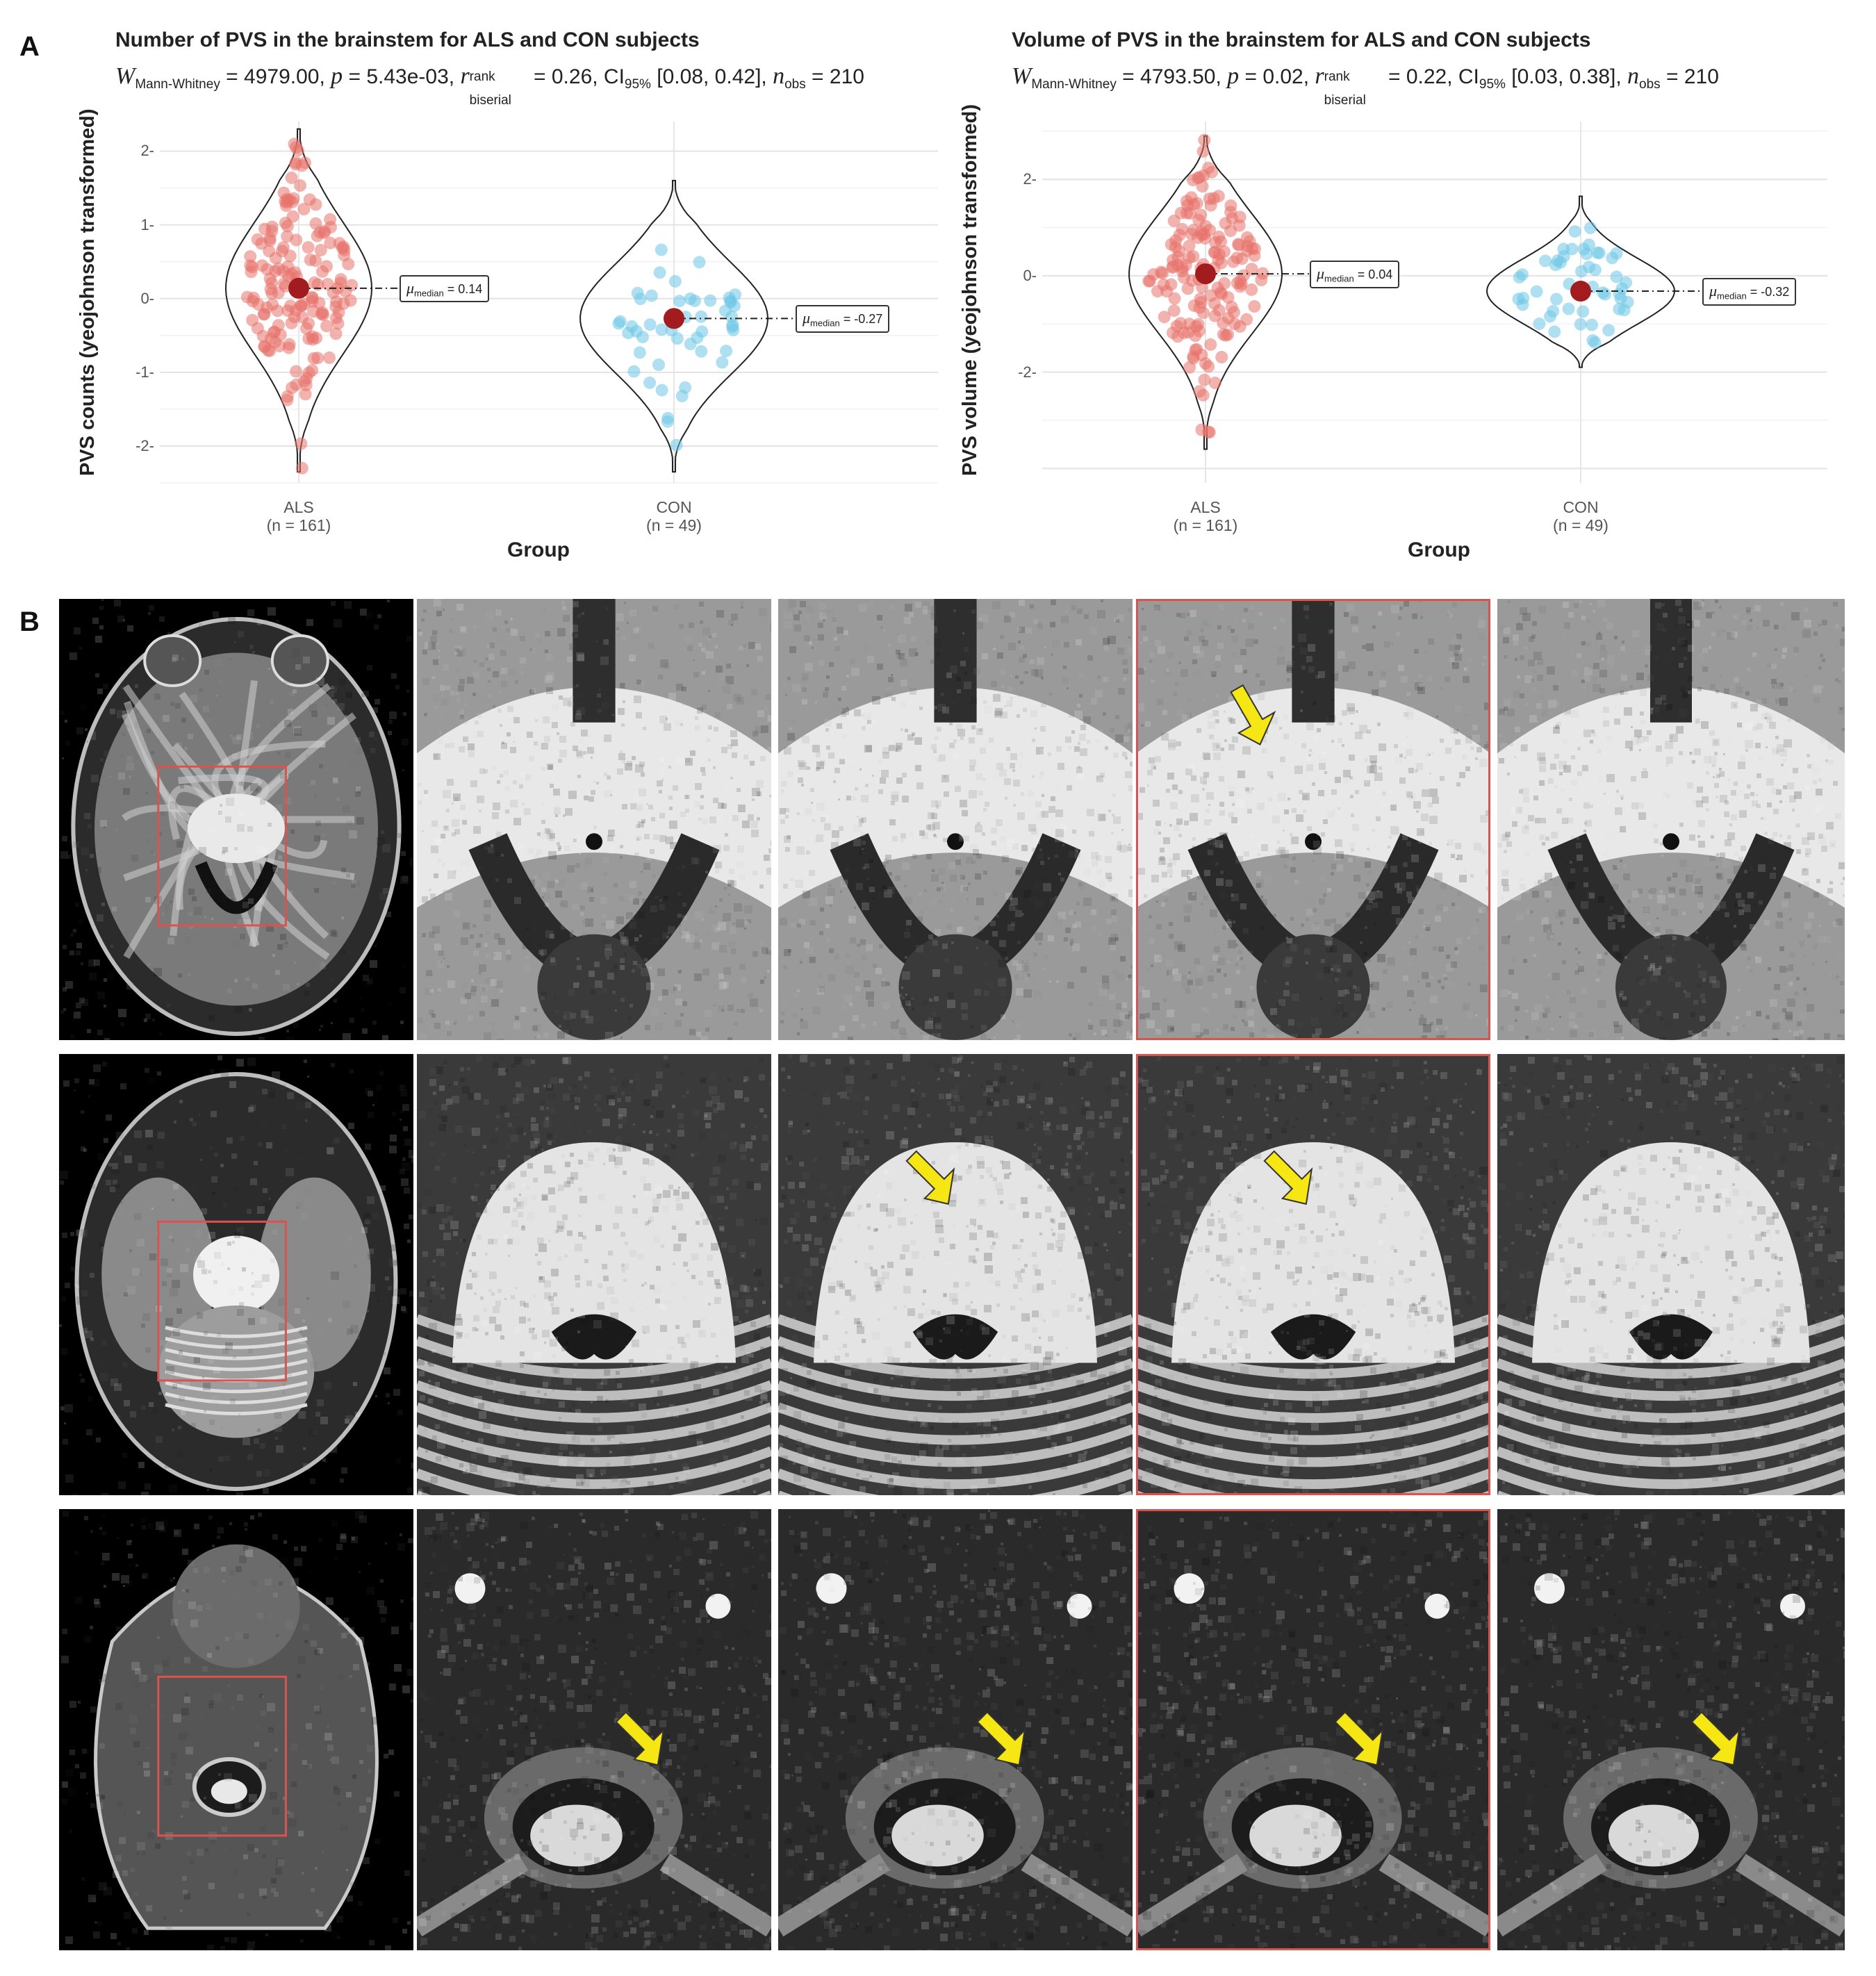  What do you see at coordinates (1434, 302) in the screenshot?
I see `chart-svg` at bounding box center [1434, 302].